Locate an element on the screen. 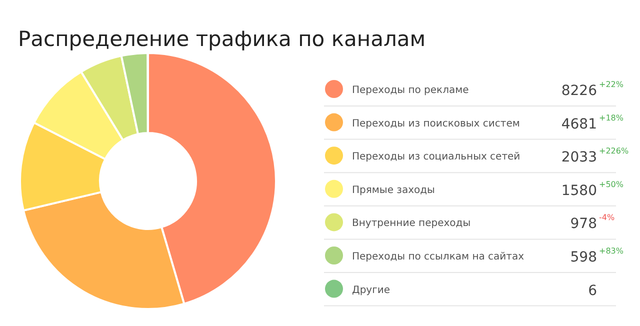  data-label: 978 is located at coordinates (583, 224).